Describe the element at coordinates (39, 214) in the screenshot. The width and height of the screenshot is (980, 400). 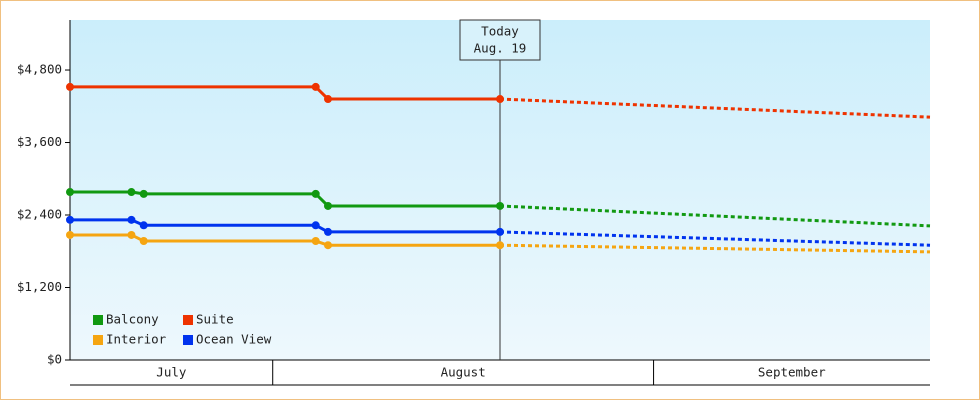
I see `y-tick-label: $2,400` at that location.